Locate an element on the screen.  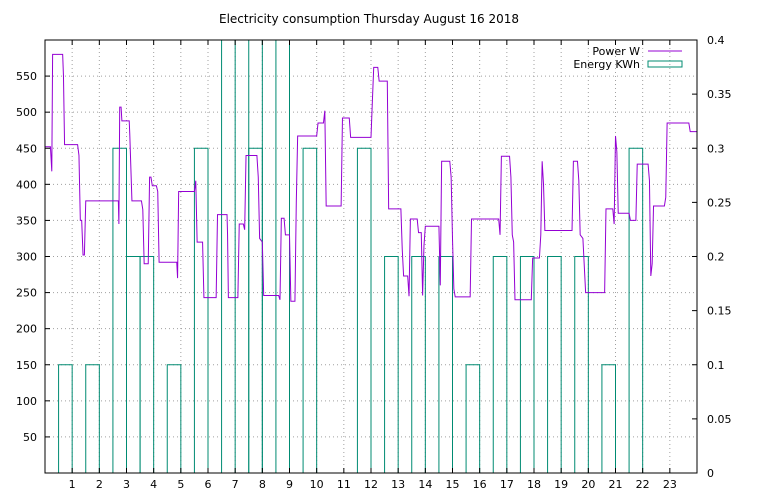
x-tick-label: 12 is located at coordinates (371, 484).